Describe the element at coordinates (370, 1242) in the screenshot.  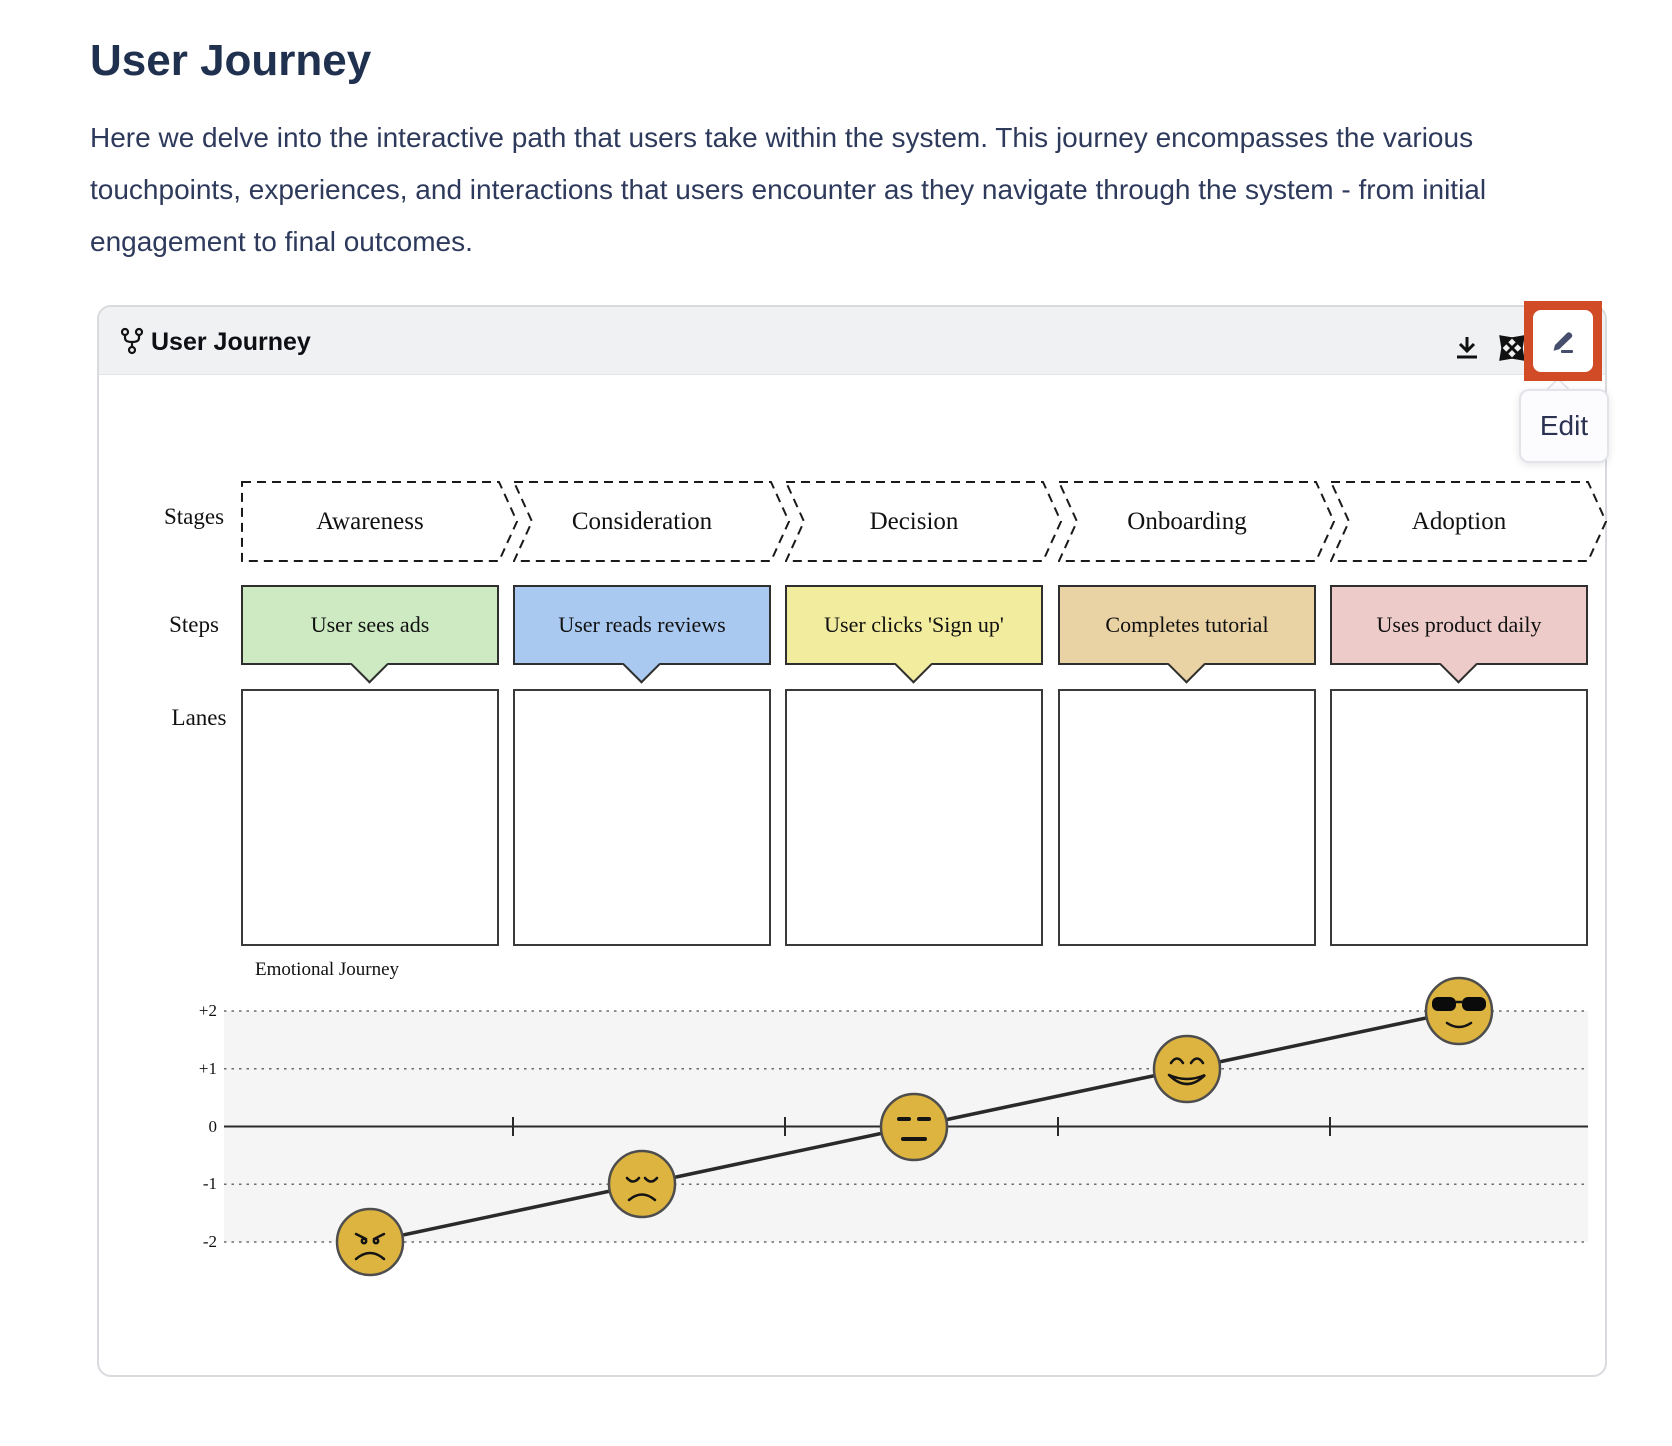
I see `emoji-angry-icon` at that location.